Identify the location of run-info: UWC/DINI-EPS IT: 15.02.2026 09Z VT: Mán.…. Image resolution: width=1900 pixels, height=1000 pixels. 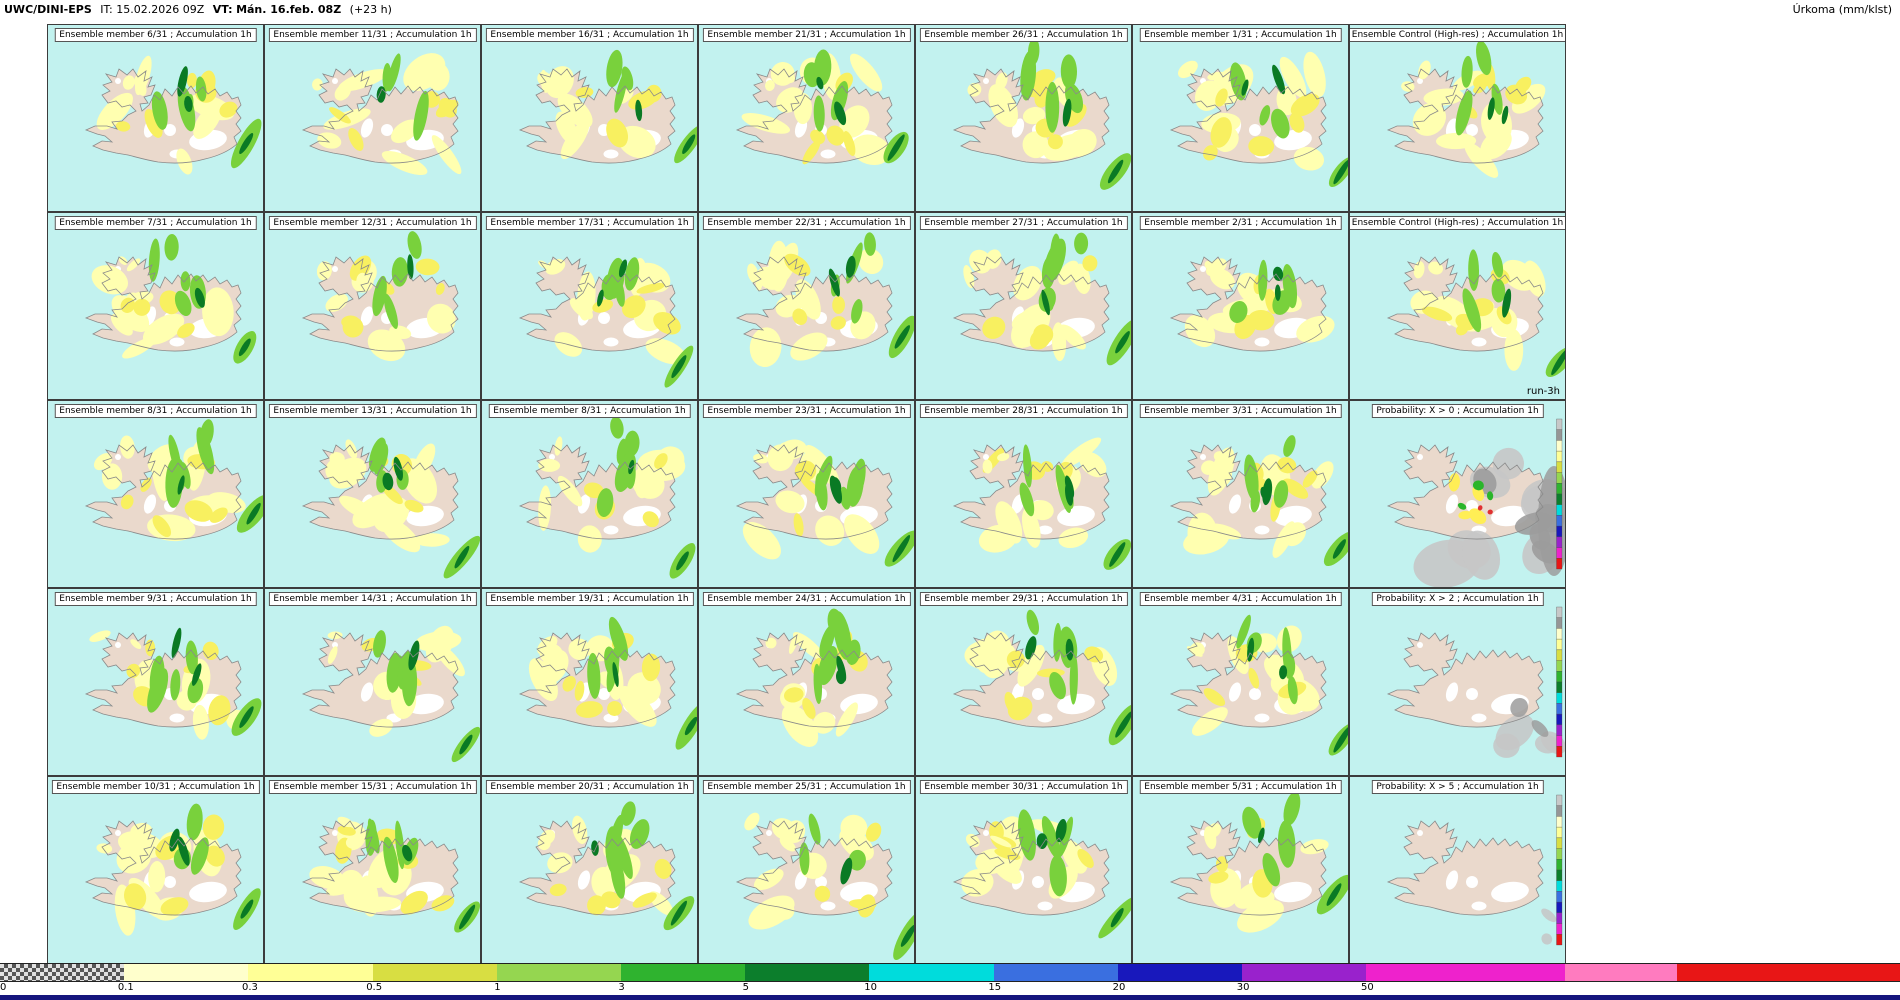
(198, 12).